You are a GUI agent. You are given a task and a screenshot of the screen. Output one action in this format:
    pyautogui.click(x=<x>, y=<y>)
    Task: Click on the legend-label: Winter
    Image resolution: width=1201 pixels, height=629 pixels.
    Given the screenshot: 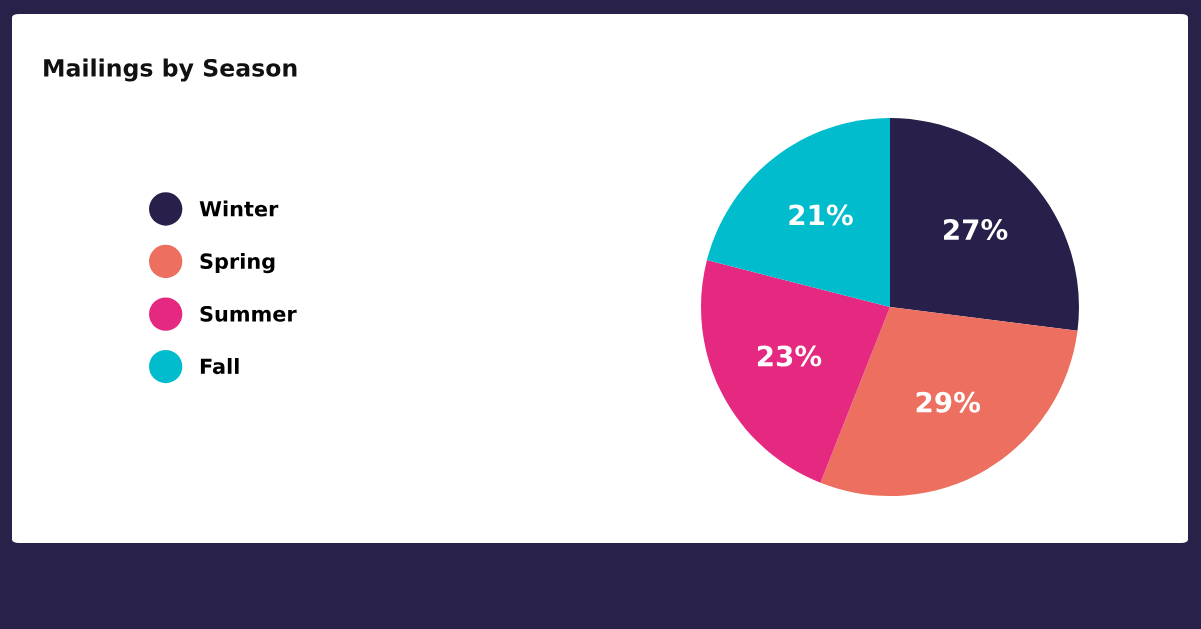 What is the action you would take?
    pyautogui.click(x=239, y=208)
    